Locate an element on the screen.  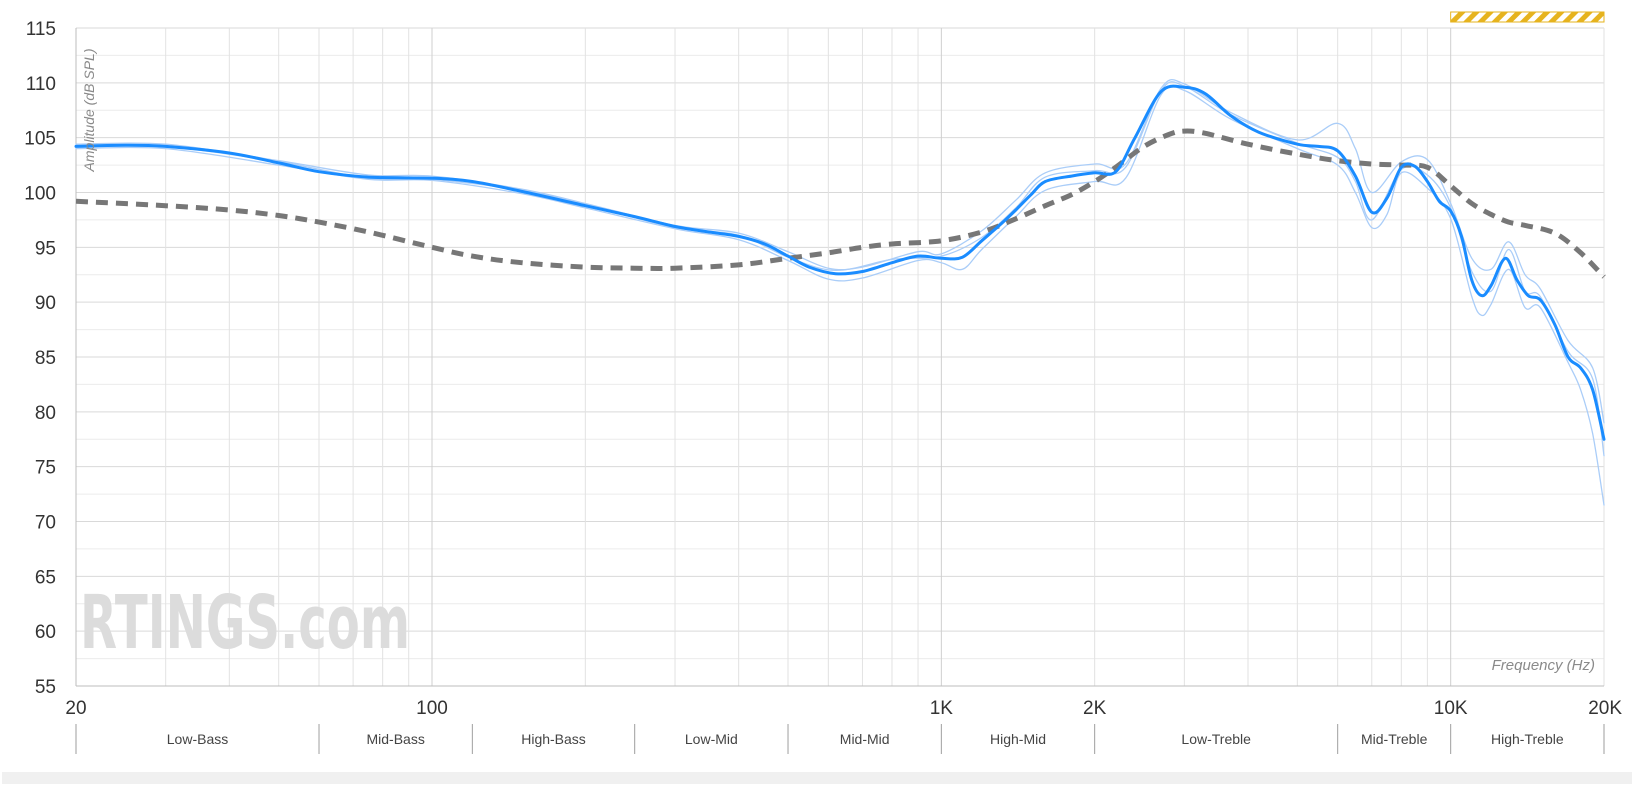
bottom-scroll-strip is located at coordinates (817, 778).